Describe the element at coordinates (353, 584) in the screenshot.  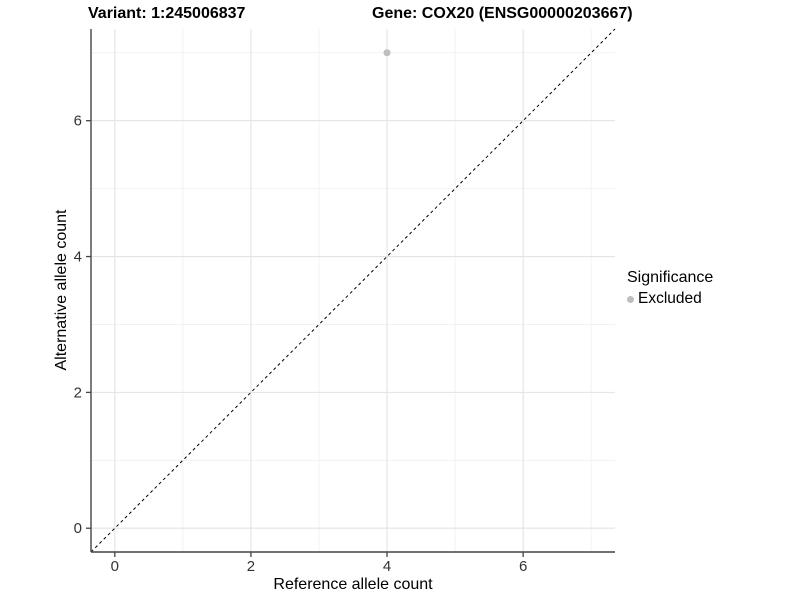
I see `x-axis-title: Reference allele count` at that location.